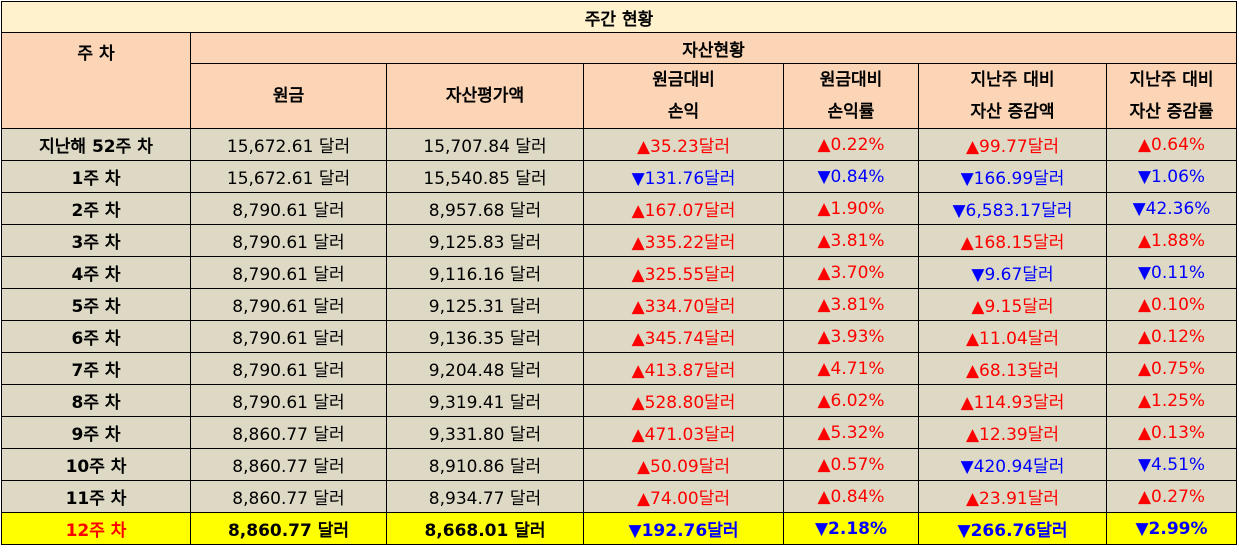 This screenshot has height=552, width=1239. What do you see at coordinates (485, 240) in the screenshot?
I see `asset-value-cell: 9,125.83 달러` at bounding box center [485, 240].